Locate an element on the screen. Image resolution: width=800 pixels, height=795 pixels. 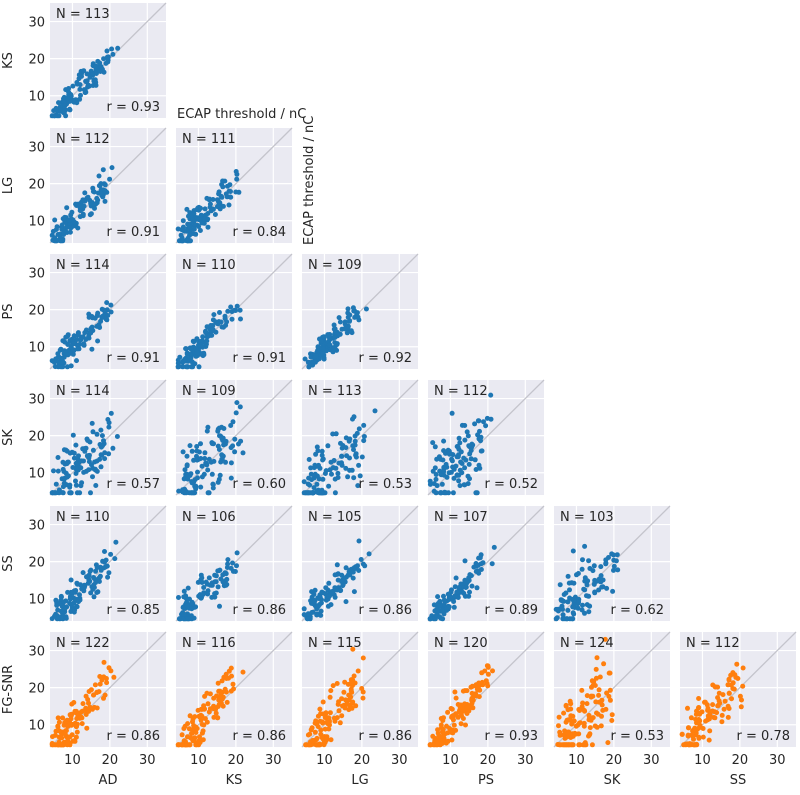
scatter-panel: N = 110 r = 0.85 10 20 30 is located at coordinates (97, 563).